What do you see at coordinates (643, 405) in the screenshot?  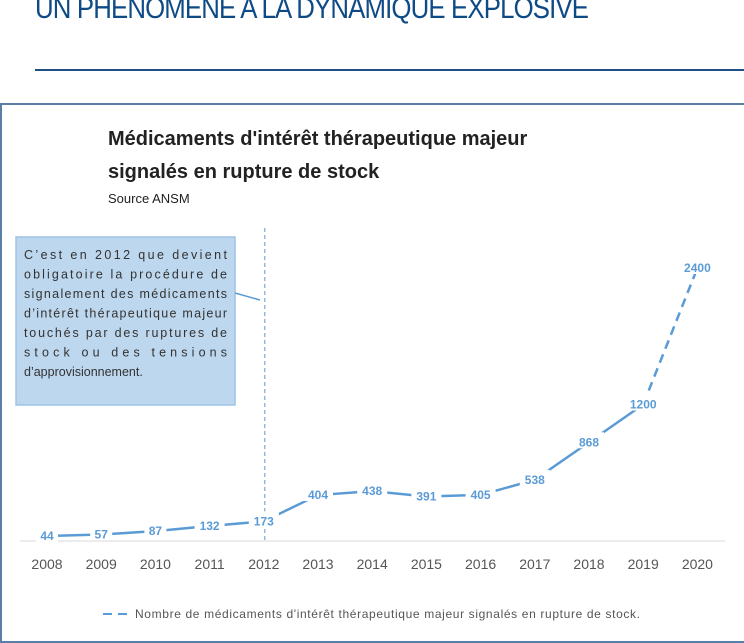 I see `data-label: 1200` at bounding box center [643, 405].